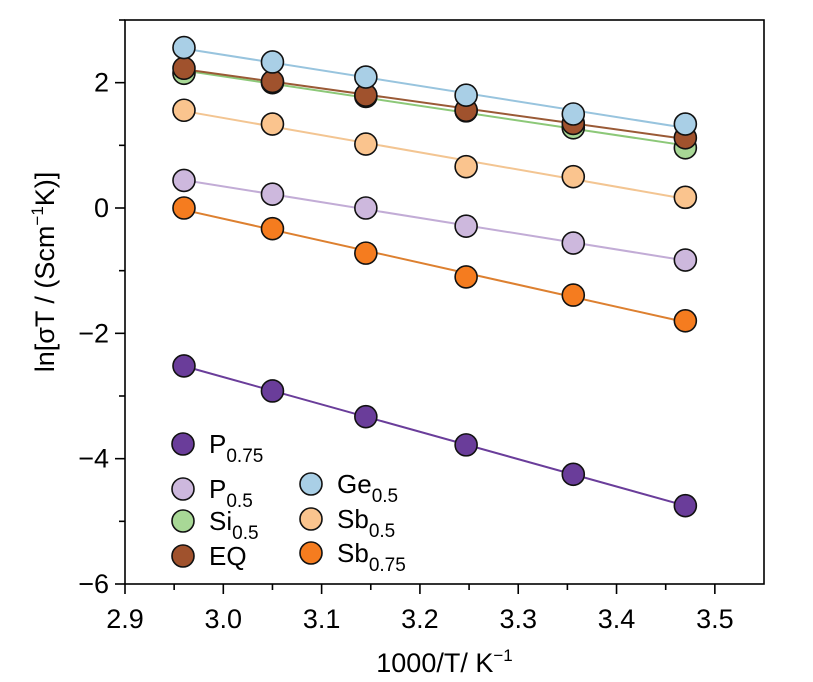  Describe the element at coordinates (311, 484) in the screenshot. I see `legend-marker-ge05` at that location.